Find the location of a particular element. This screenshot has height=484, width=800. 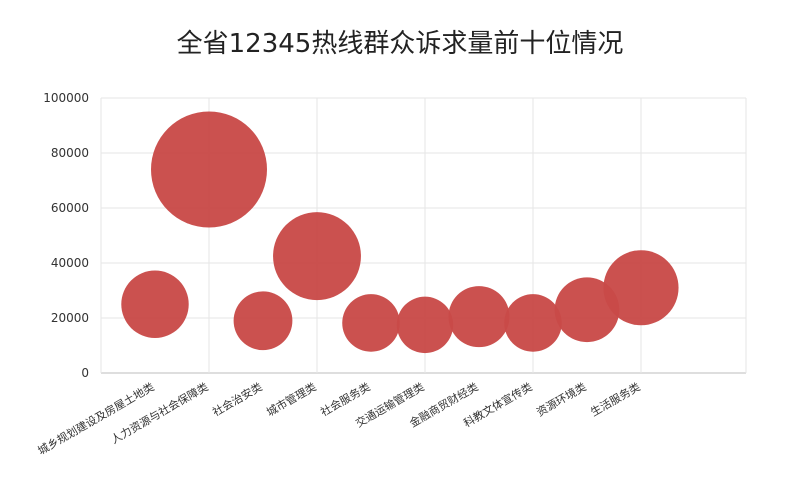

y-tick-label: 0 is located at coordinates (85, 373).